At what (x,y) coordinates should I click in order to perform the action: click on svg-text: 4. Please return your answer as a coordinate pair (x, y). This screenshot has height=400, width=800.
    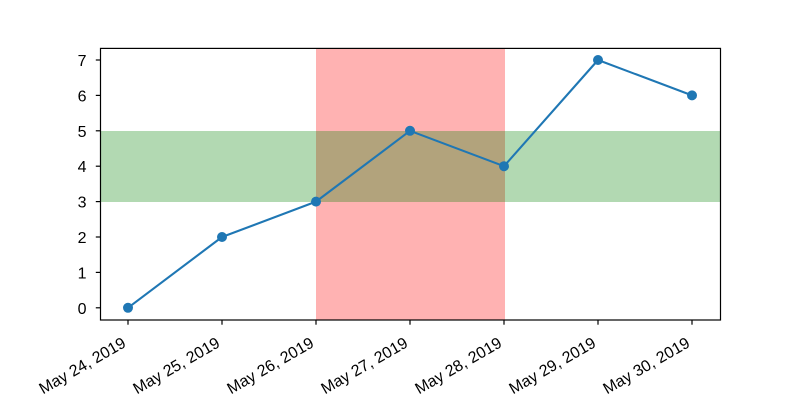
    Looking at the image, I should click on (82, 167).